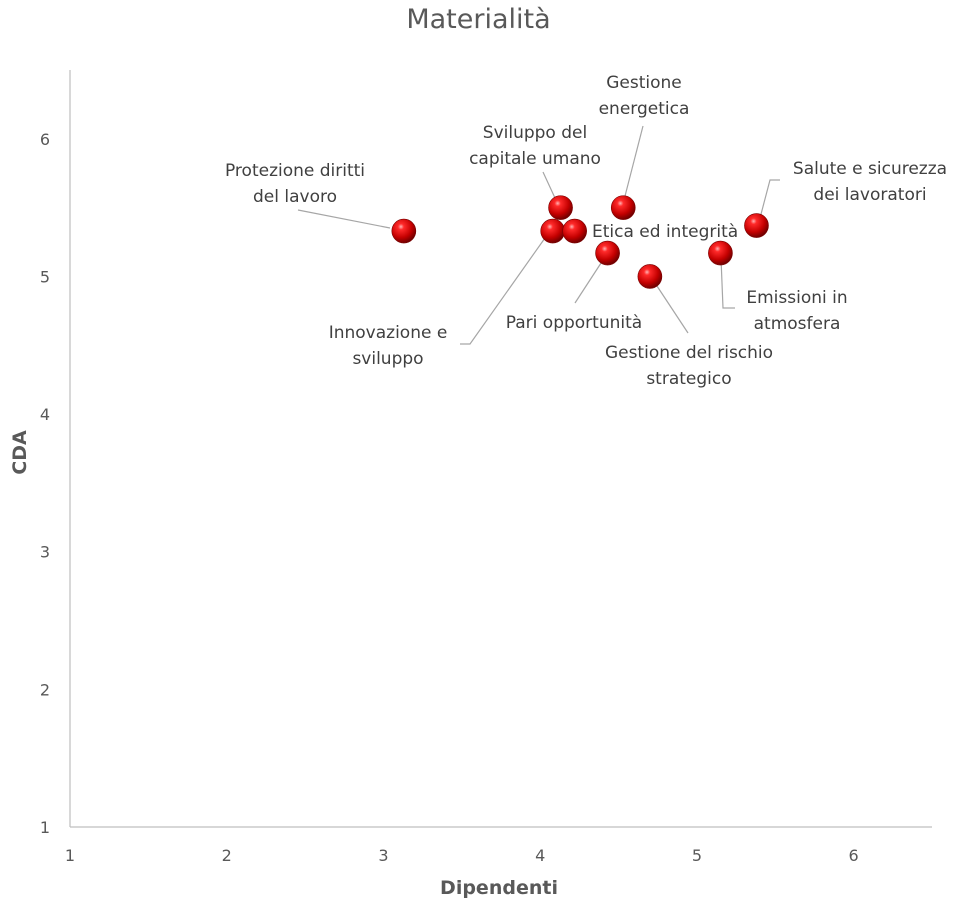  What do you see at coordinates (644, 96) in the screenshot?
I see `data-label: Gestione energetica` at bounding box center [644, 96].